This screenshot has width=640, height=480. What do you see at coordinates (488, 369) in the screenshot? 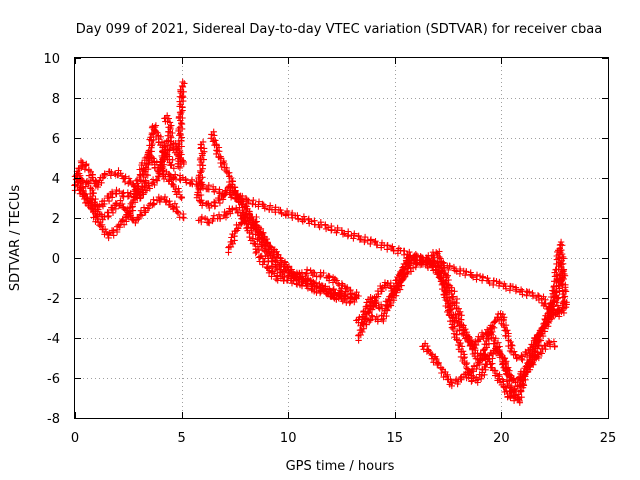
I see `series-track-l` at bounding box center [488, 369].